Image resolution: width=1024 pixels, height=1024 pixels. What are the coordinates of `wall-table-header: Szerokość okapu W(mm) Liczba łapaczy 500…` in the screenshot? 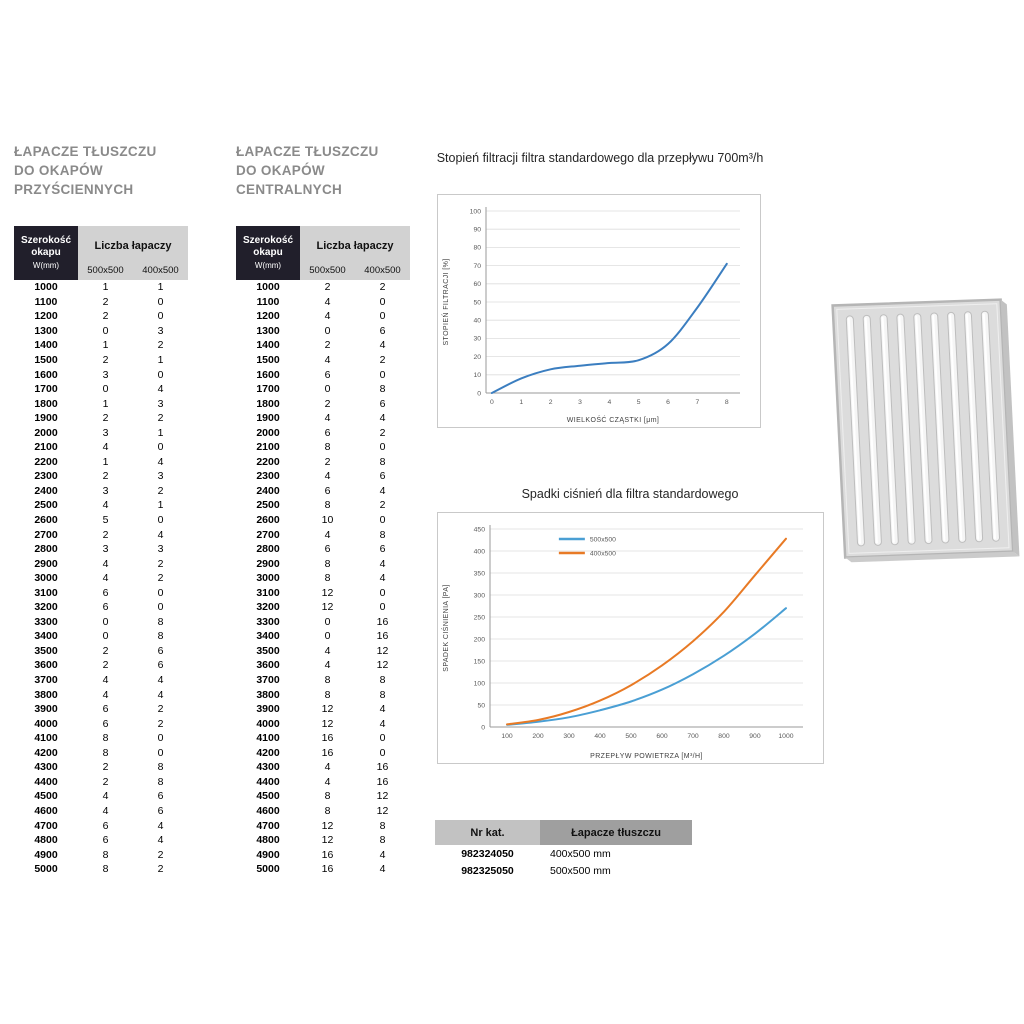 It's located at (101, 253).